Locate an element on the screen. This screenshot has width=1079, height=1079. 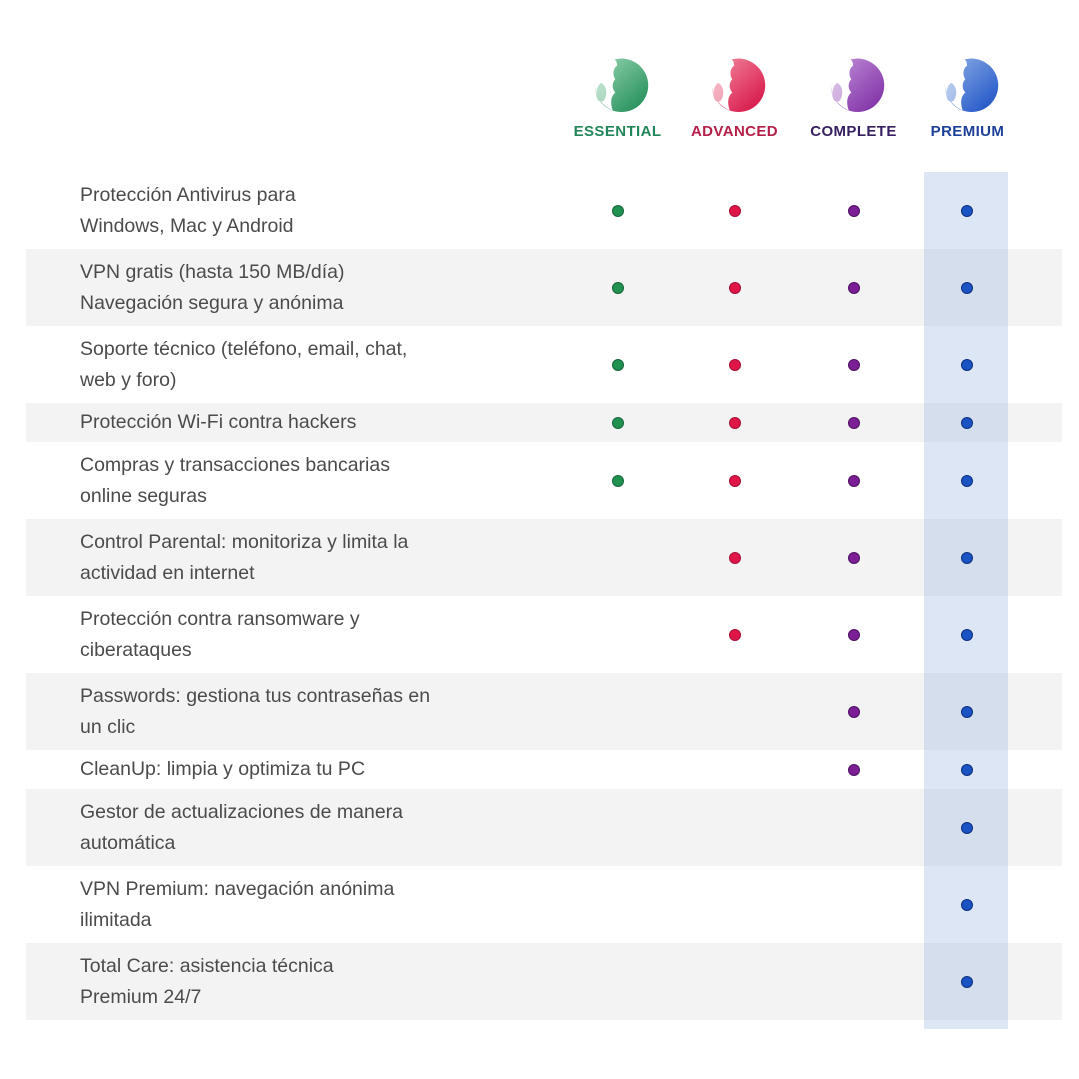
feature-line: Compras y transacciones bancarias is located at coordinates (235, 464).